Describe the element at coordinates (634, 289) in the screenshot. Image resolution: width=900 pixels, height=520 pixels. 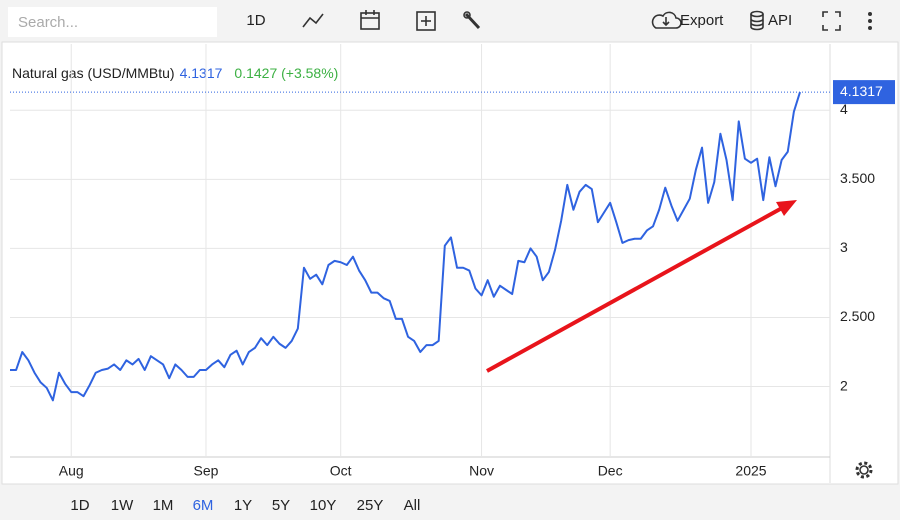
I see `trend-arrow` at that location.